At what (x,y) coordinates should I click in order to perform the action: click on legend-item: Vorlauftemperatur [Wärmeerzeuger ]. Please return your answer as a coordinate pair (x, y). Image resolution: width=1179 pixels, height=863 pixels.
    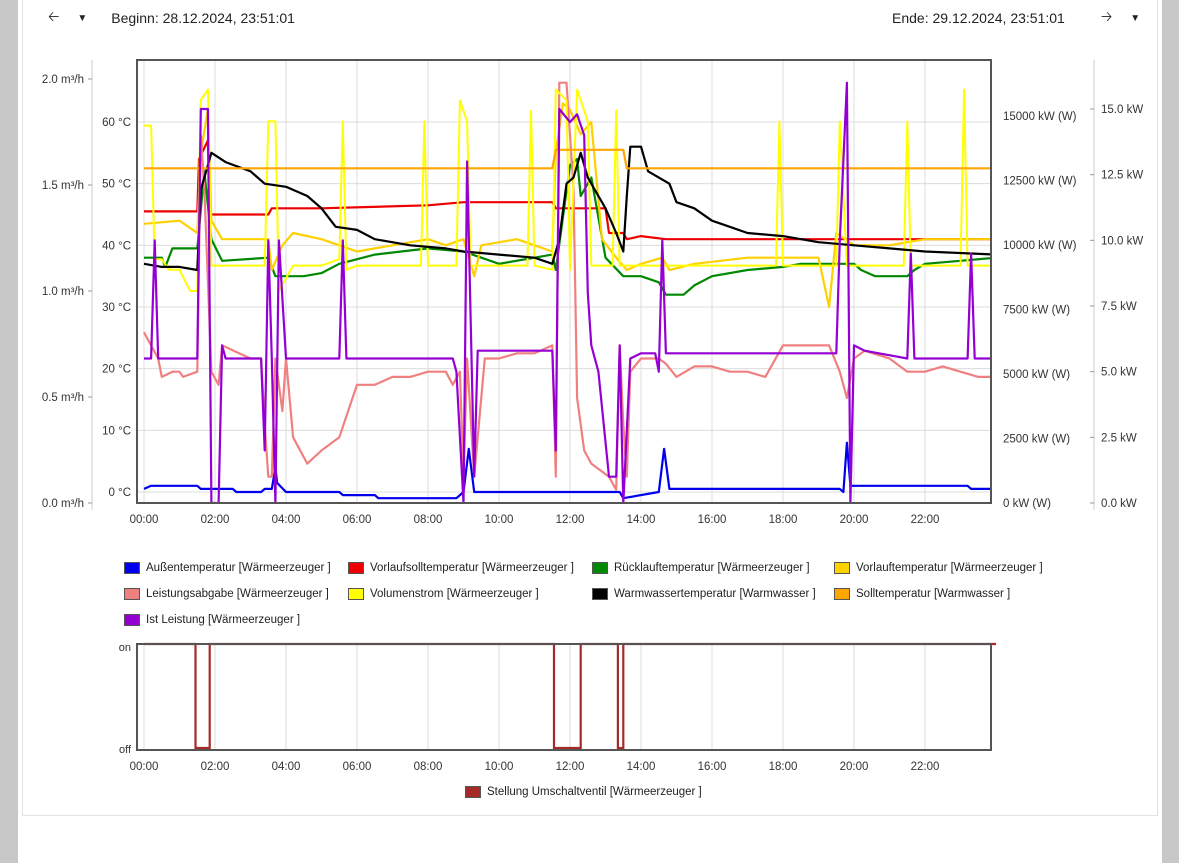
    Looking at the image, I should click on (938, 568).